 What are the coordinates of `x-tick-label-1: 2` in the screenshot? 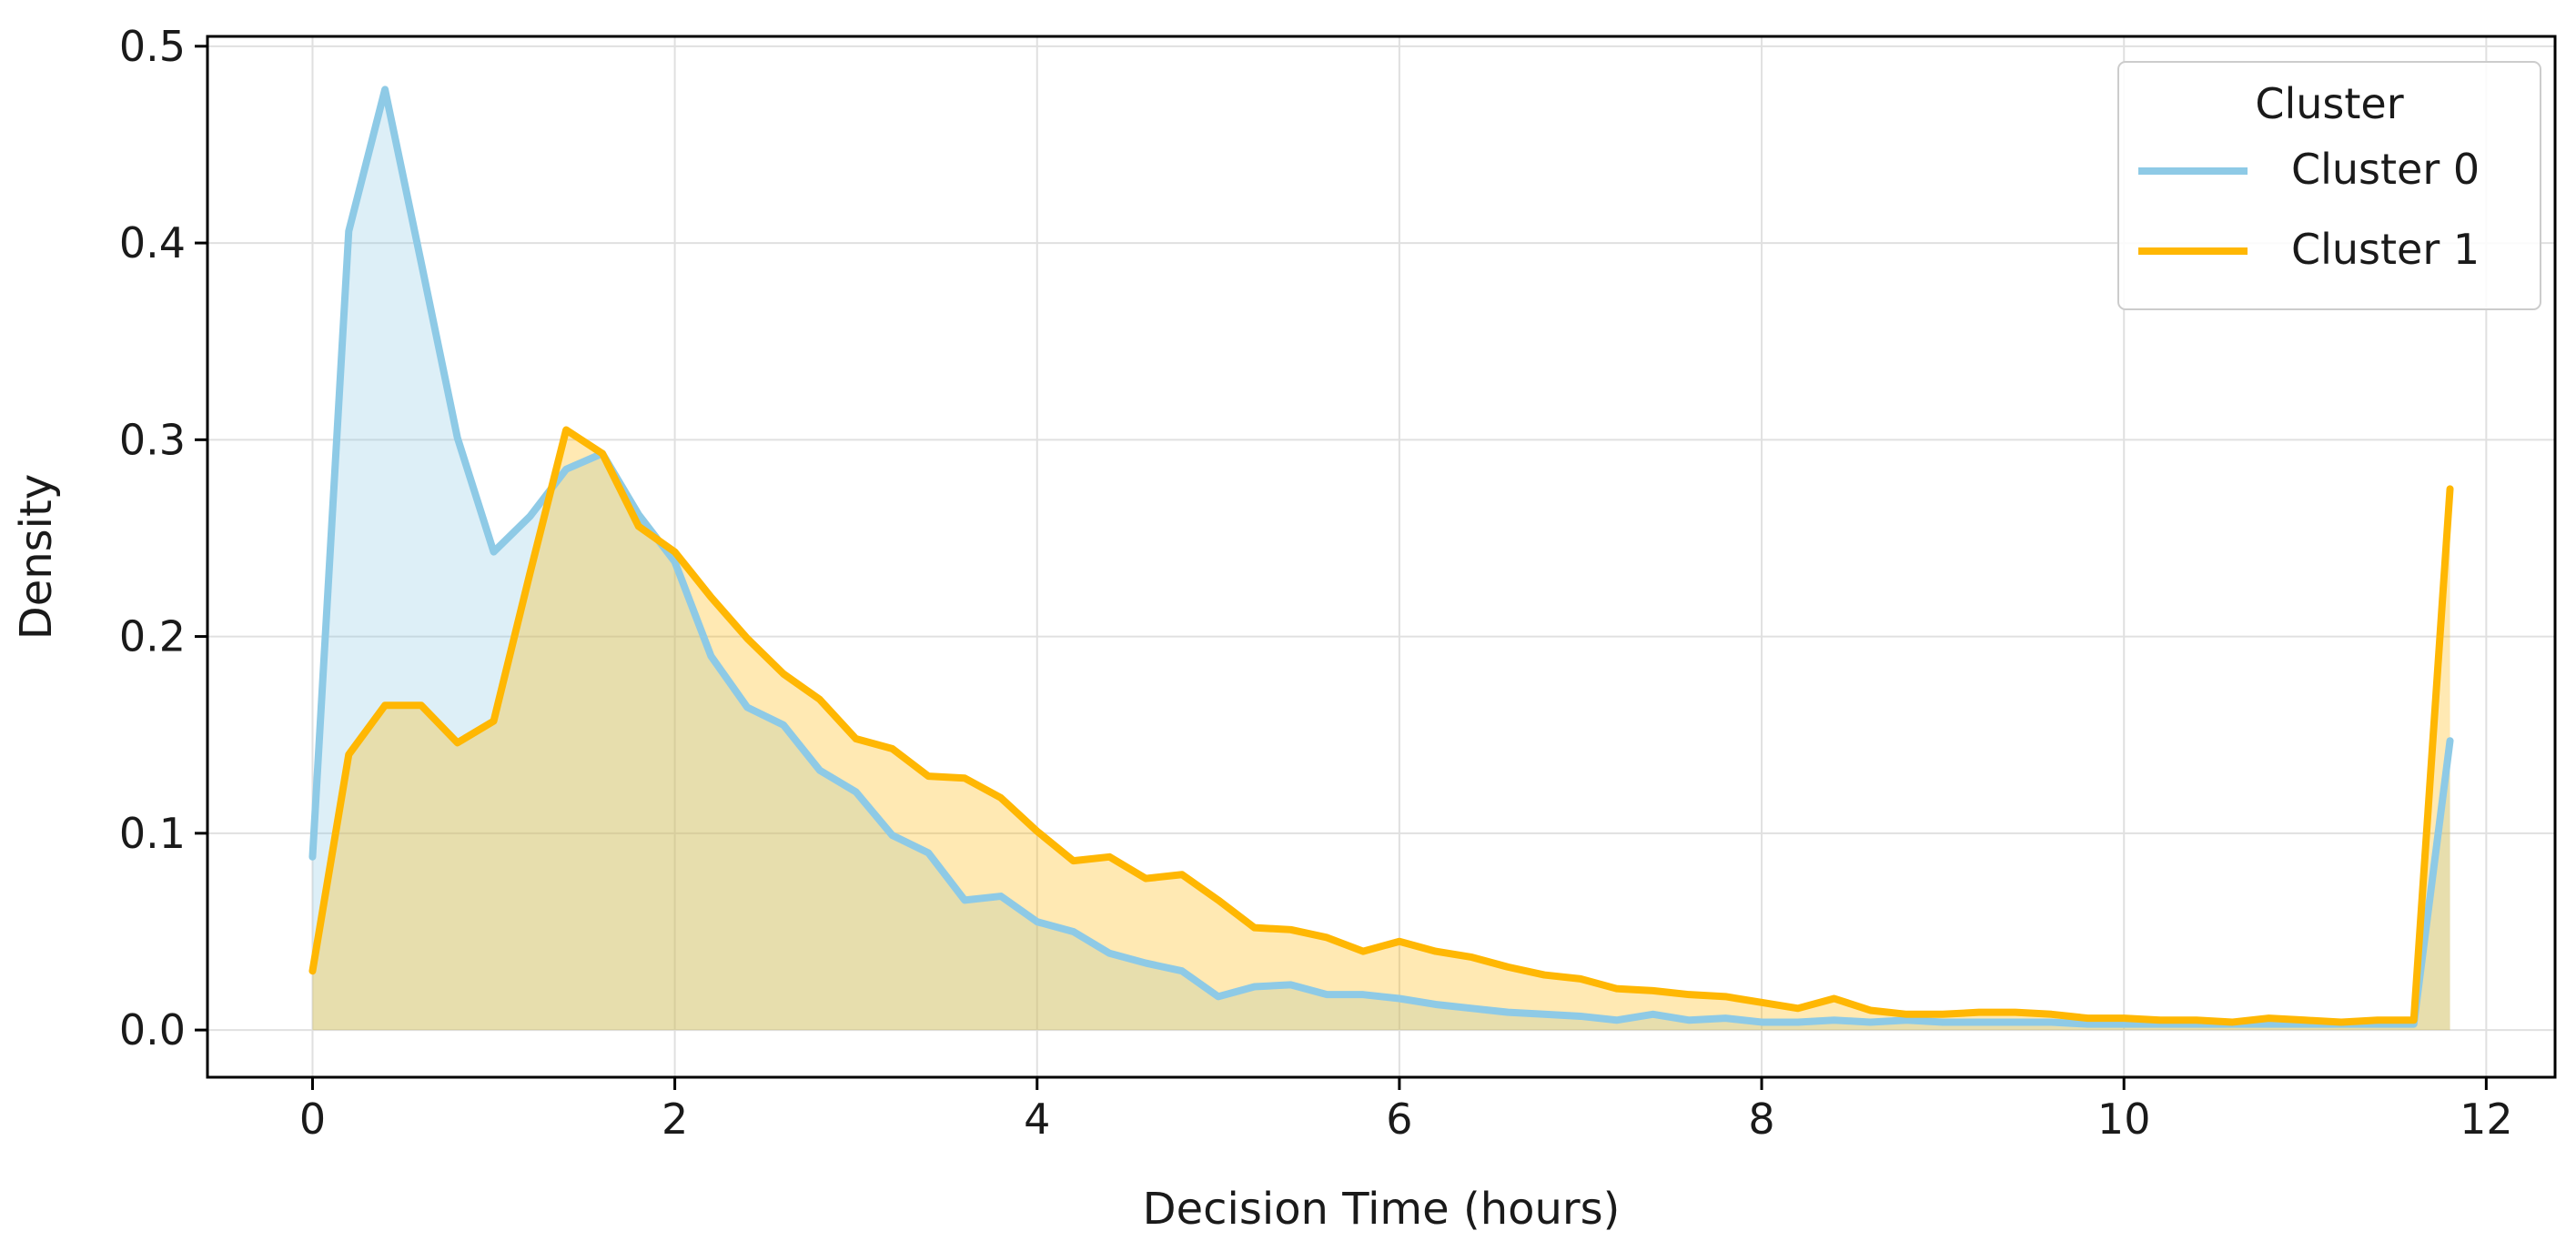 It's located at (675, 1119).